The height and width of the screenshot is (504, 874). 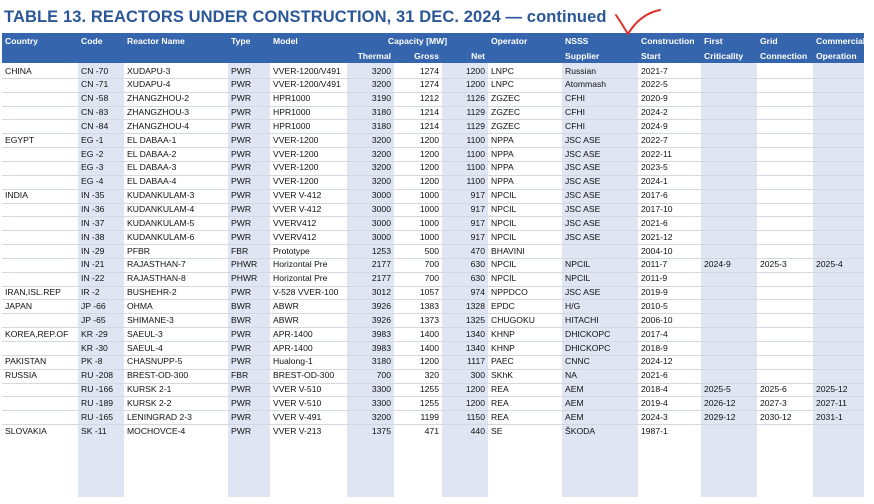 I want to click on table-cell: AEM, so click(x=574, y=416).